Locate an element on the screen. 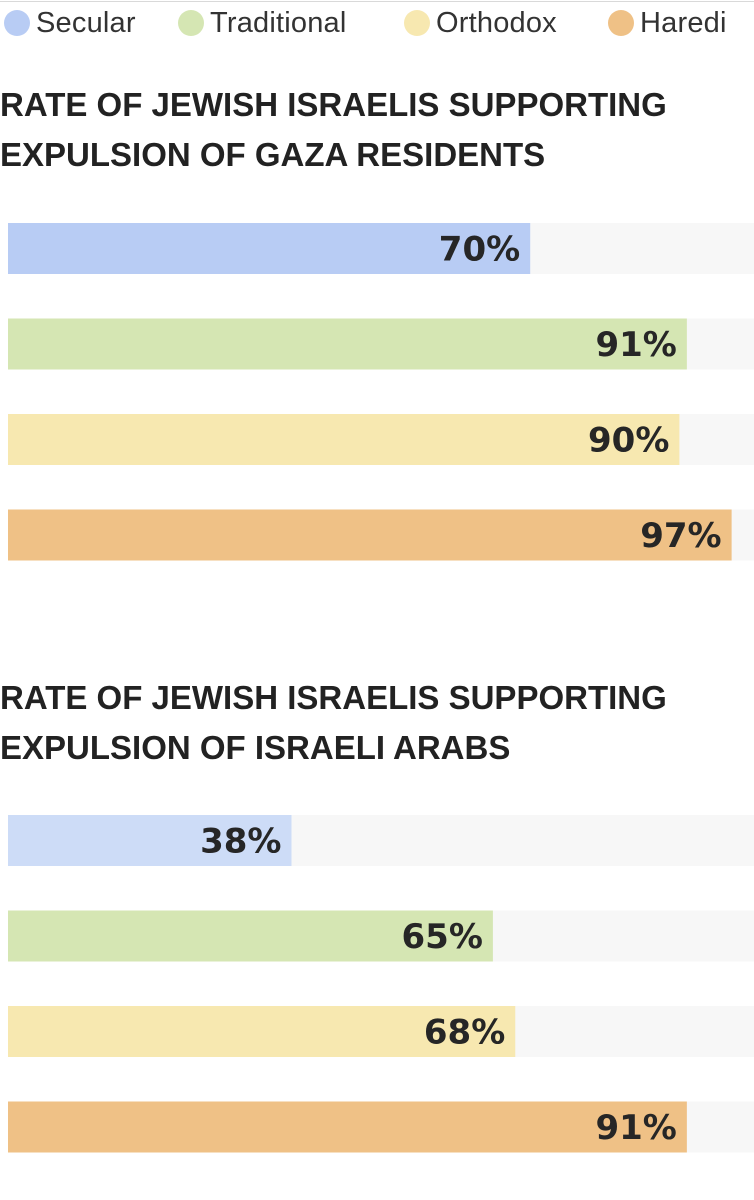  chart-1-title-line-2: EXPULSION OF GAZA RESIDENTS is located at coordinates (273, 154).